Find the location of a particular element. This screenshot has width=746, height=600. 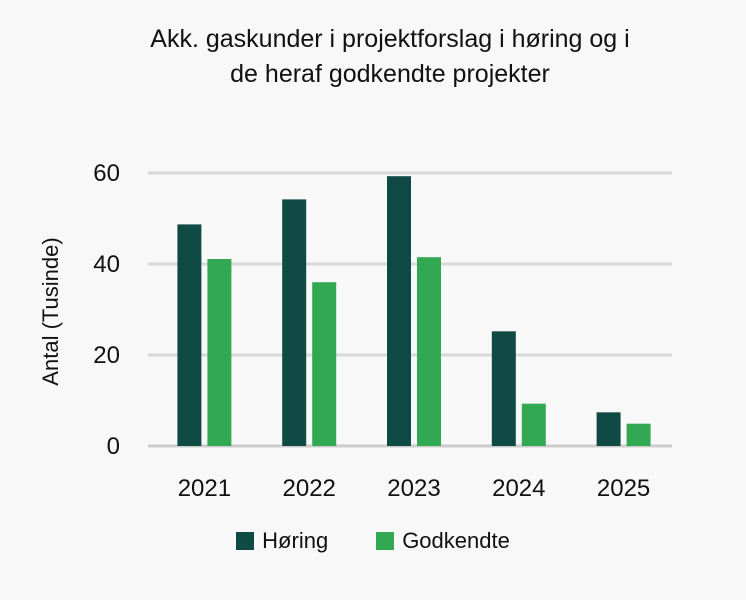

bar-h-ring-2021 is located at coordinates (189, 335).